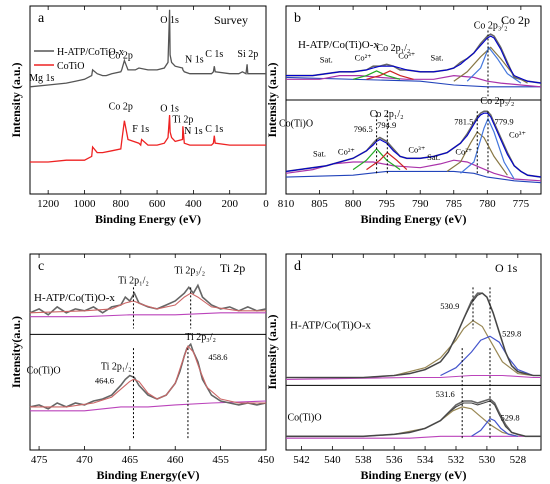 This screenshot has height=484, width=550. Describe the element at coordinates (449, 306) in the screenshot. I see `upper-peak-label: 530.9` at that location.